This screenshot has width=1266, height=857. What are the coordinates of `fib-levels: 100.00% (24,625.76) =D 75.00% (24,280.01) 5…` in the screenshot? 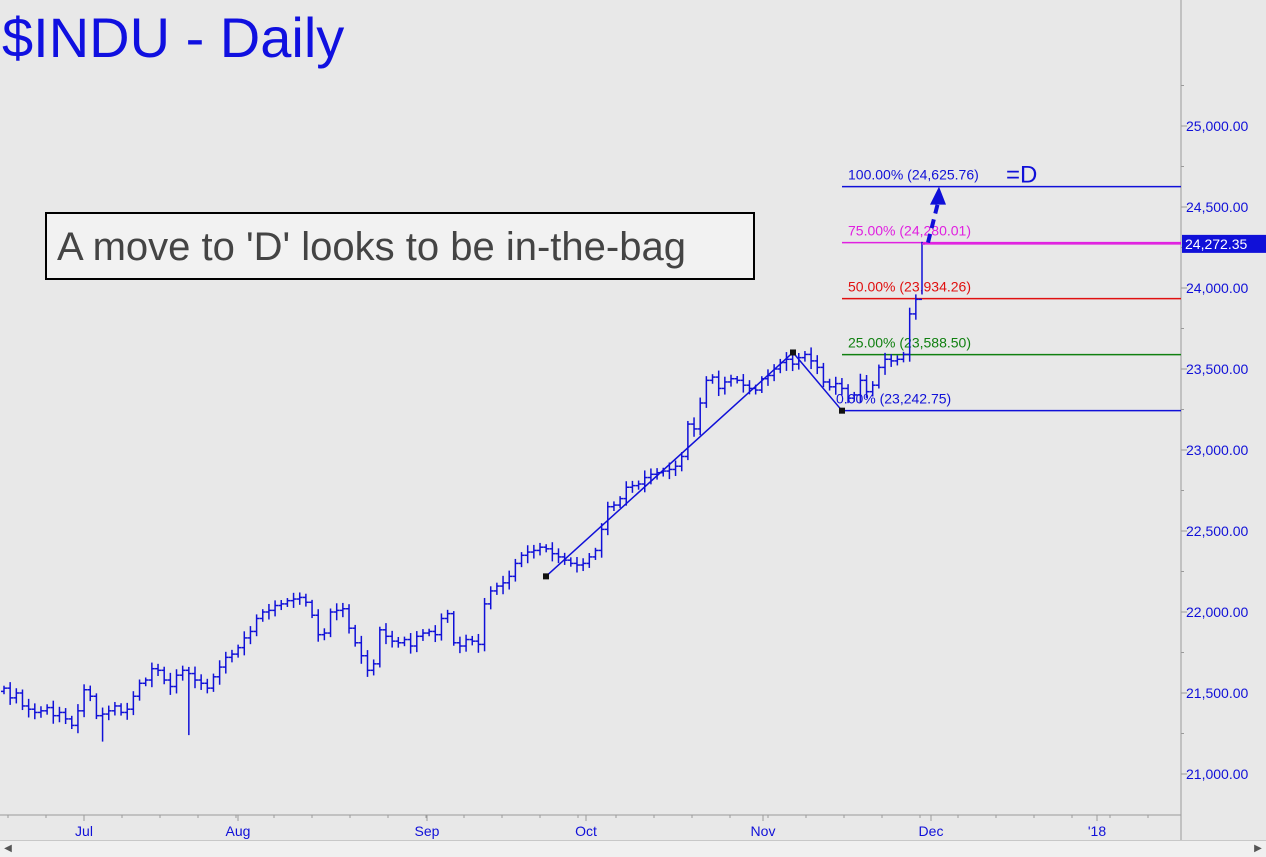 It's located at (1008, 287).